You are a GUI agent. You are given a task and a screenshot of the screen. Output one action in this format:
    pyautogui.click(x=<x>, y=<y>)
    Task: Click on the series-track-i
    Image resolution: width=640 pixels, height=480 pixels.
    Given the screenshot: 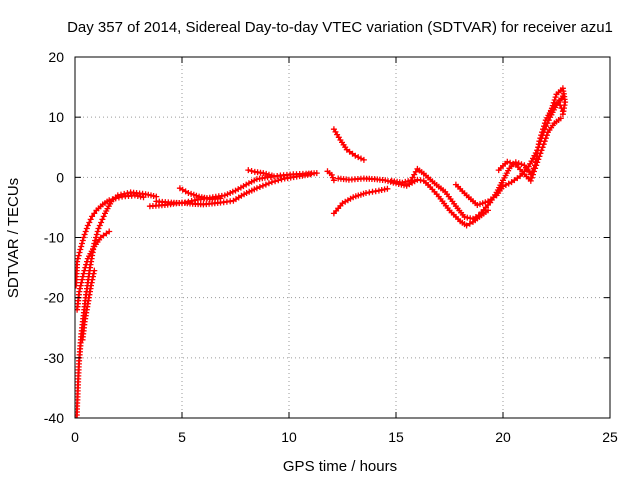 What is the action you would take?
    pyautogui.click(x=330, y=176)
    